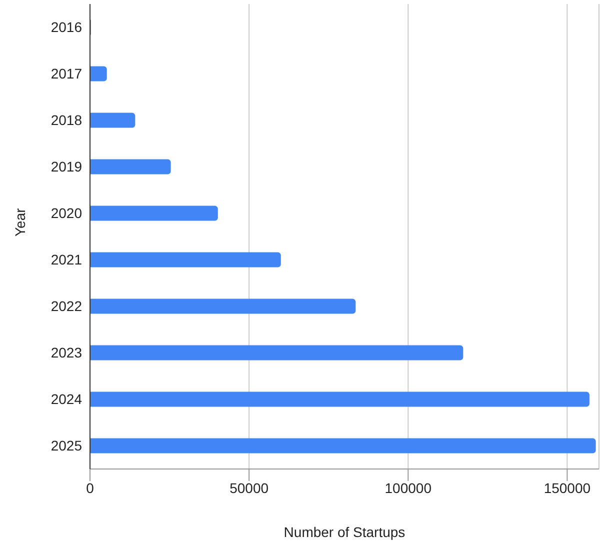 Image resolution: width=607 pixels, height=547 pixels. What do you see at coordinates (66, 27) in the screenshot?
I see `y-tick-label: 2016` at bounding box center [66, 27].